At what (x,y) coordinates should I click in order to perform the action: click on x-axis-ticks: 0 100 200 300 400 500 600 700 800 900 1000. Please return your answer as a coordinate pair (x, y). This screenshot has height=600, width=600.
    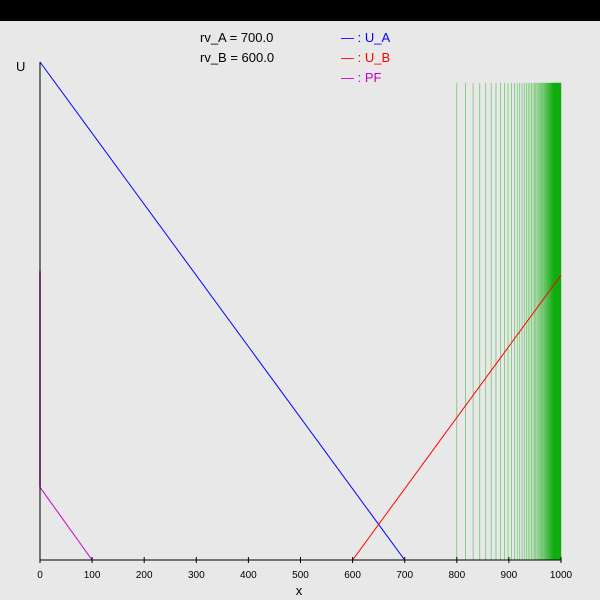
    Looking at the image, I should click on (305, 569).